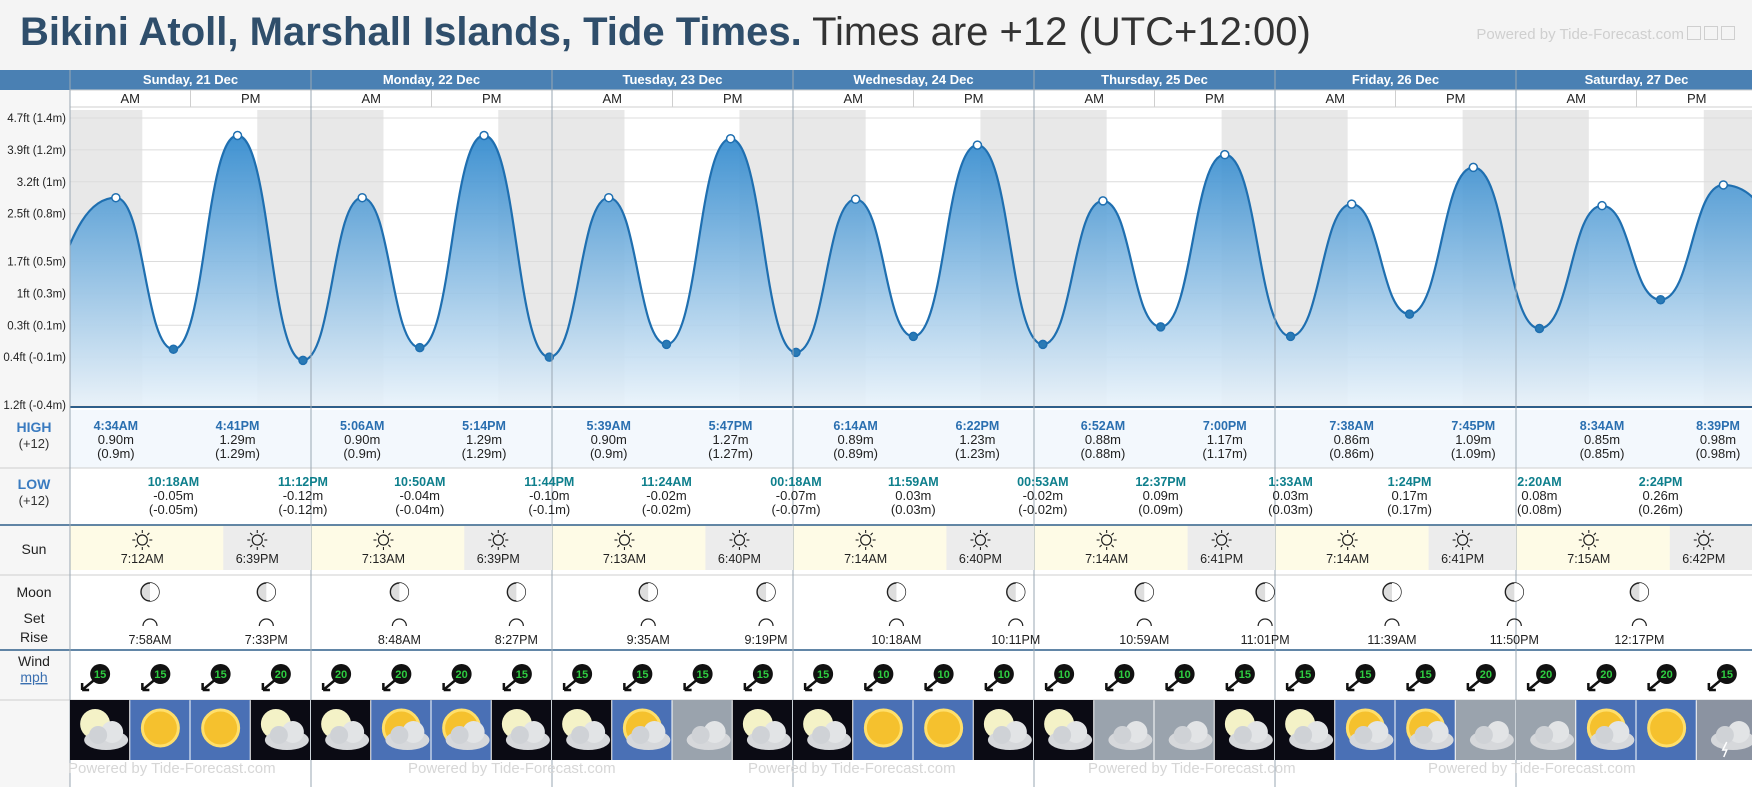 The image size is (1752, 787). Describe the element at coordinates (116, 426) in the screenshot. I see `high-tide-time: 4:34AM` at that location.